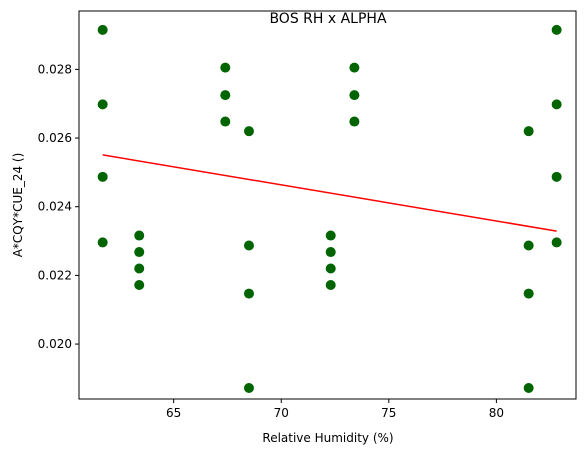  I want to click on trend-line-layer, so click(329, 193).